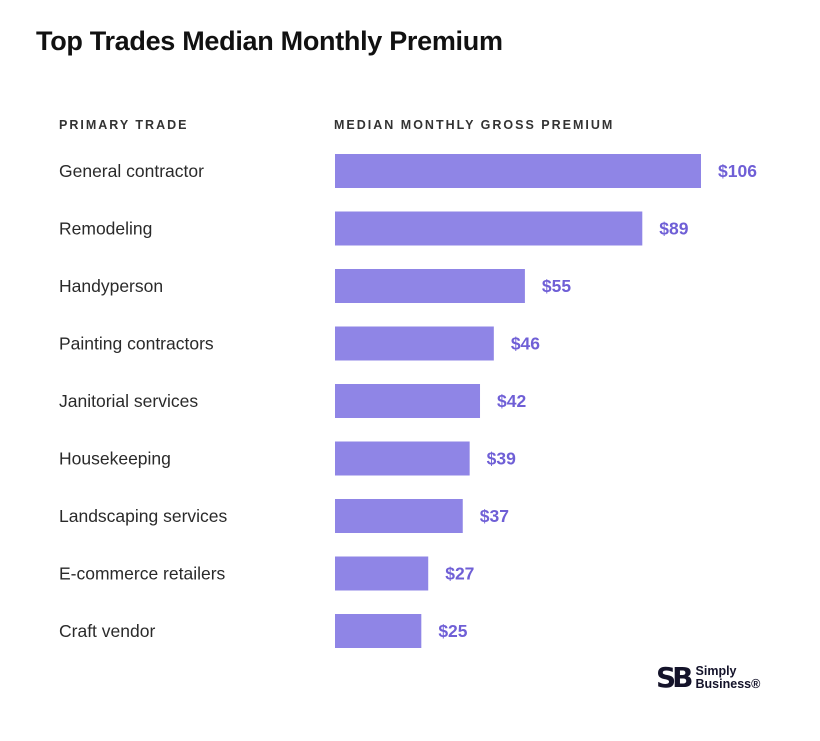 The height and width of the screenshot is (741, 820). What do you see at coordinates (408, 401) in the screenshot?
I see `bar-janitorial-services` at bounding box center [408, 401].